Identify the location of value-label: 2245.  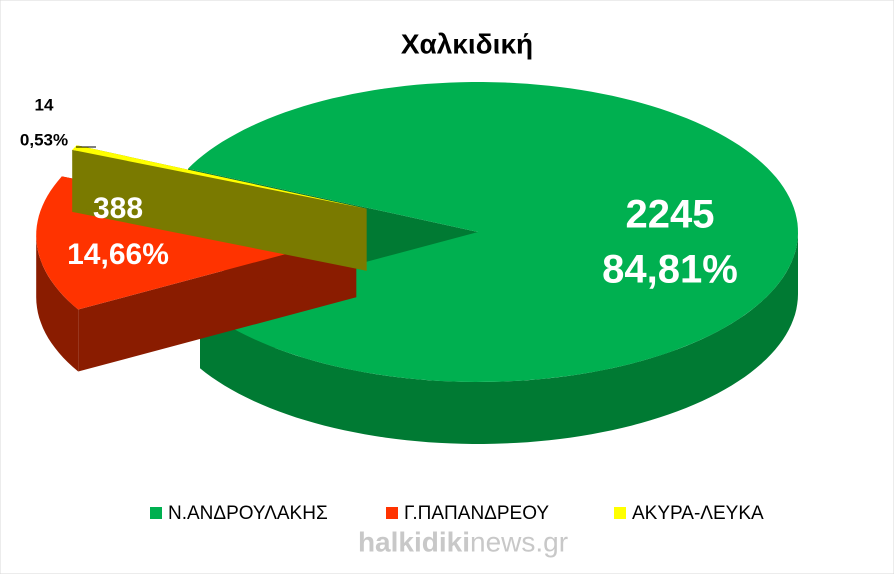
(670, 215).